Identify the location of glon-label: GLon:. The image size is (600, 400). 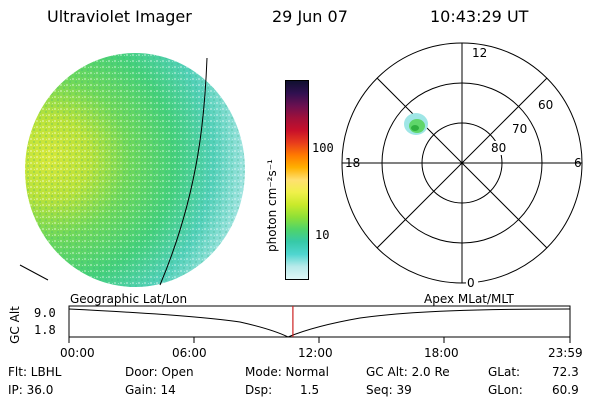
(505, 390).